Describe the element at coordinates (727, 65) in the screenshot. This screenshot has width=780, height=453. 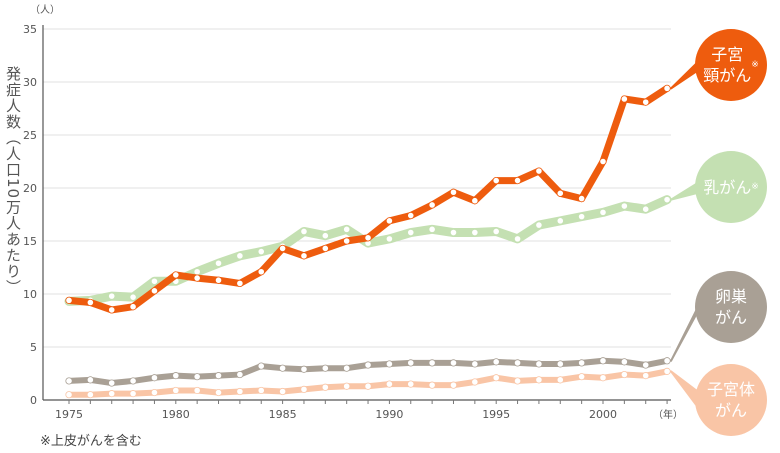
I see `series-name: 子宮 頸がん` at that location.